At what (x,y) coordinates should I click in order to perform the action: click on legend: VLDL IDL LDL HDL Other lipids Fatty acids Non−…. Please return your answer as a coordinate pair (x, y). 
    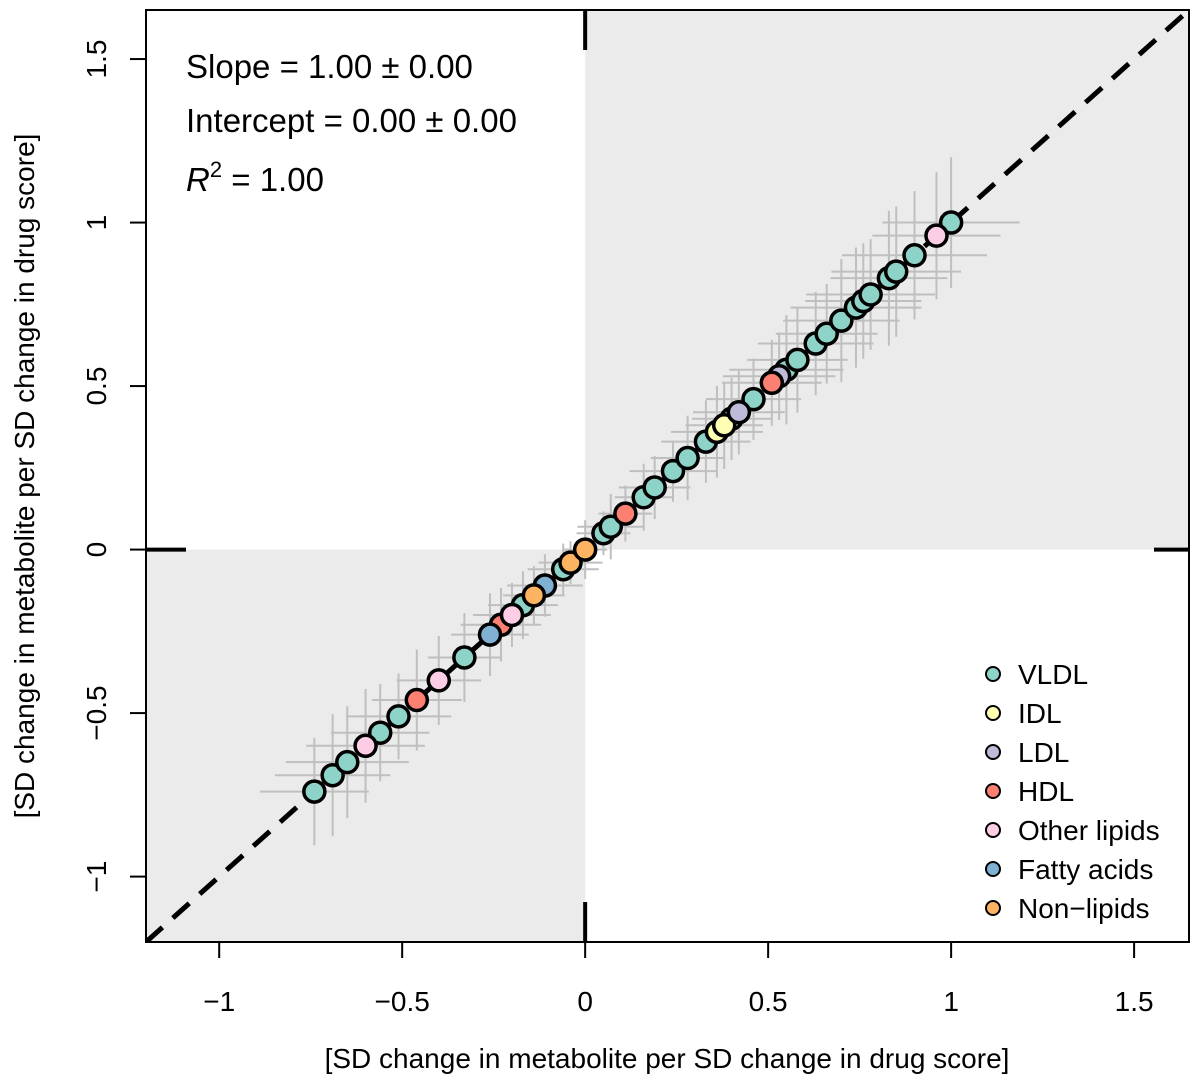
    Looking at the image, I should click on (1072, 791).